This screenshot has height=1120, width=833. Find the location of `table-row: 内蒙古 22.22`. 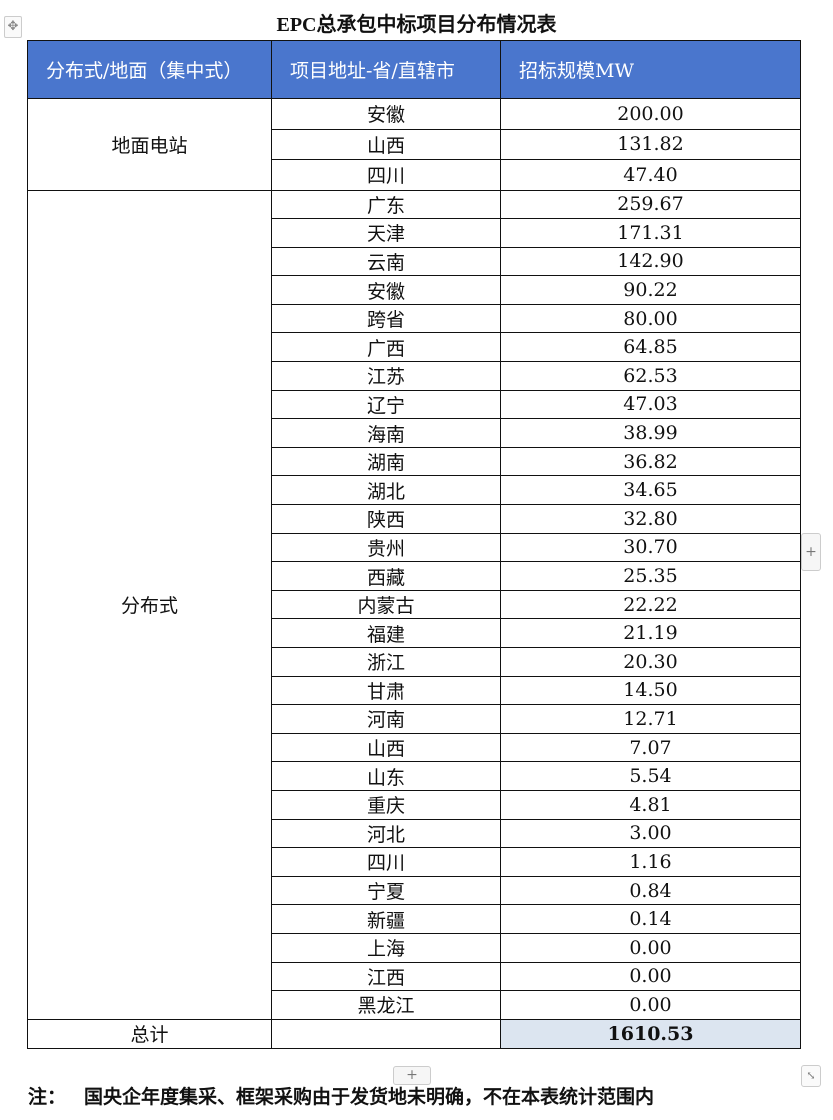

table-row: 内蒙古 22.22 is located at coordinates (414, 604).